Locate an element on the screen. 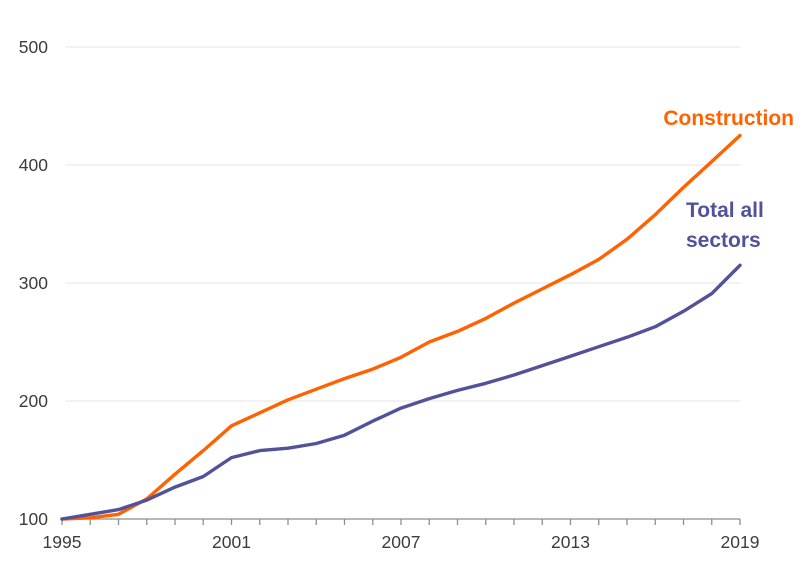 Image resolution: width=800 pixels, height=568 pixels. series-label-construction: Construction is located at coordinates (728, 118).